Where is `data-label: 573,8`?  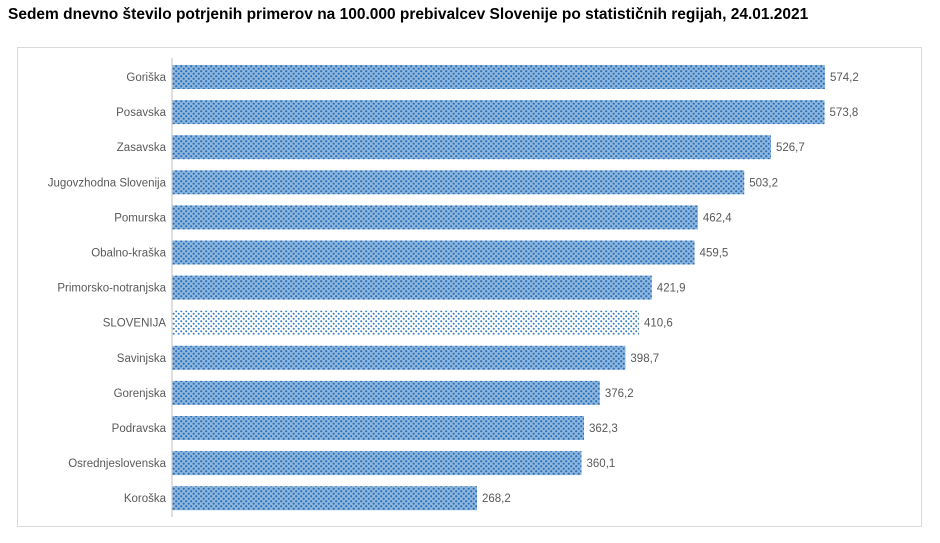 data-label: 573,8 is located at coordinates (844, 113).